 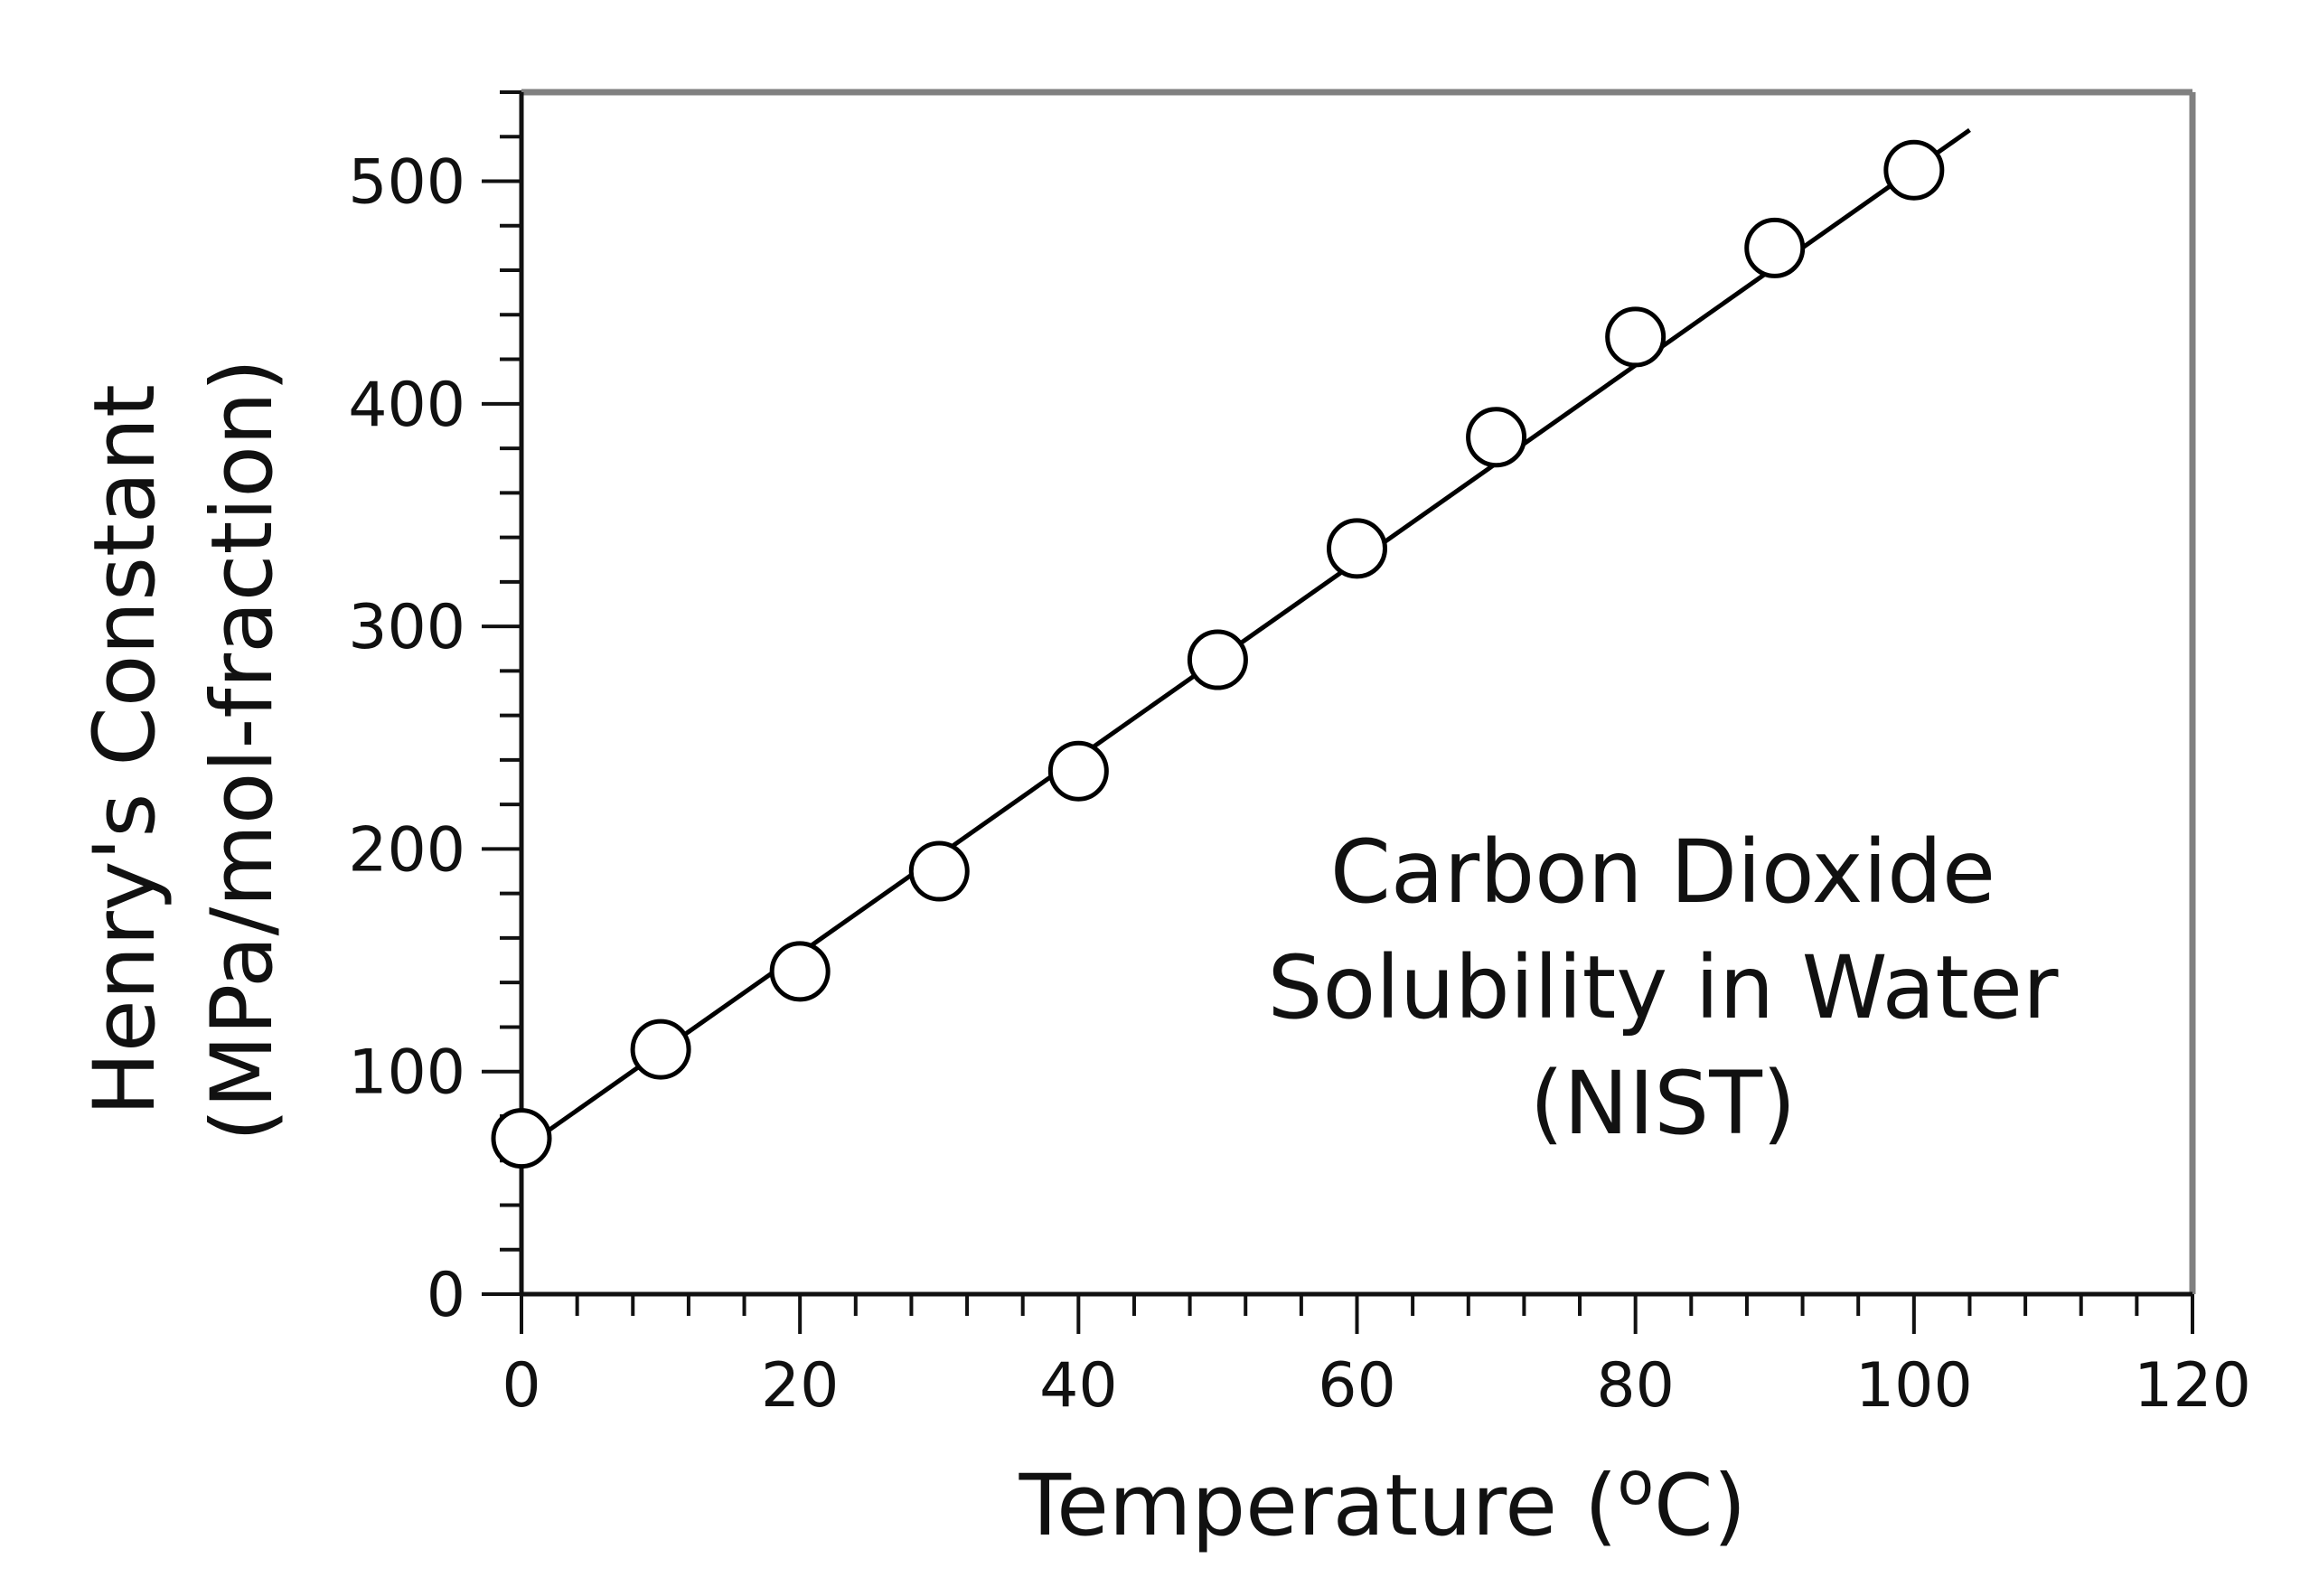 What do you see at coordinates (1914, 1386) in the screenshot?
I see `x-tick-label: 100` at bounding box center [1914, 1386].